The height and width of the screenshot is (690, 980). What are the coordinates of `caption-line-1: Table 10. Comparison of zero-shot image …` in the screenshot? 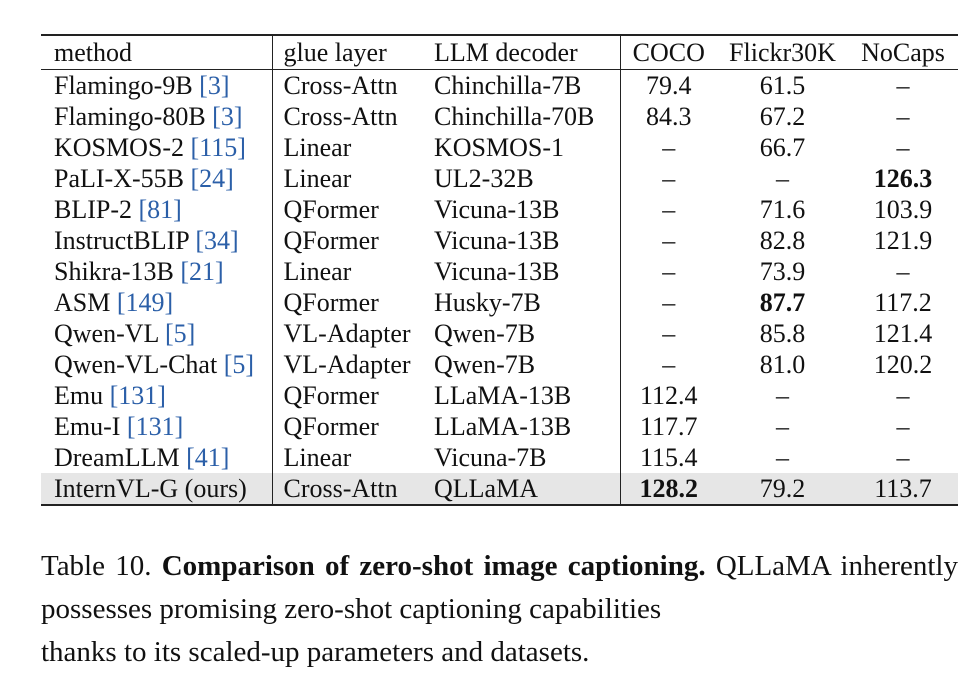 It's located at (499, 588).